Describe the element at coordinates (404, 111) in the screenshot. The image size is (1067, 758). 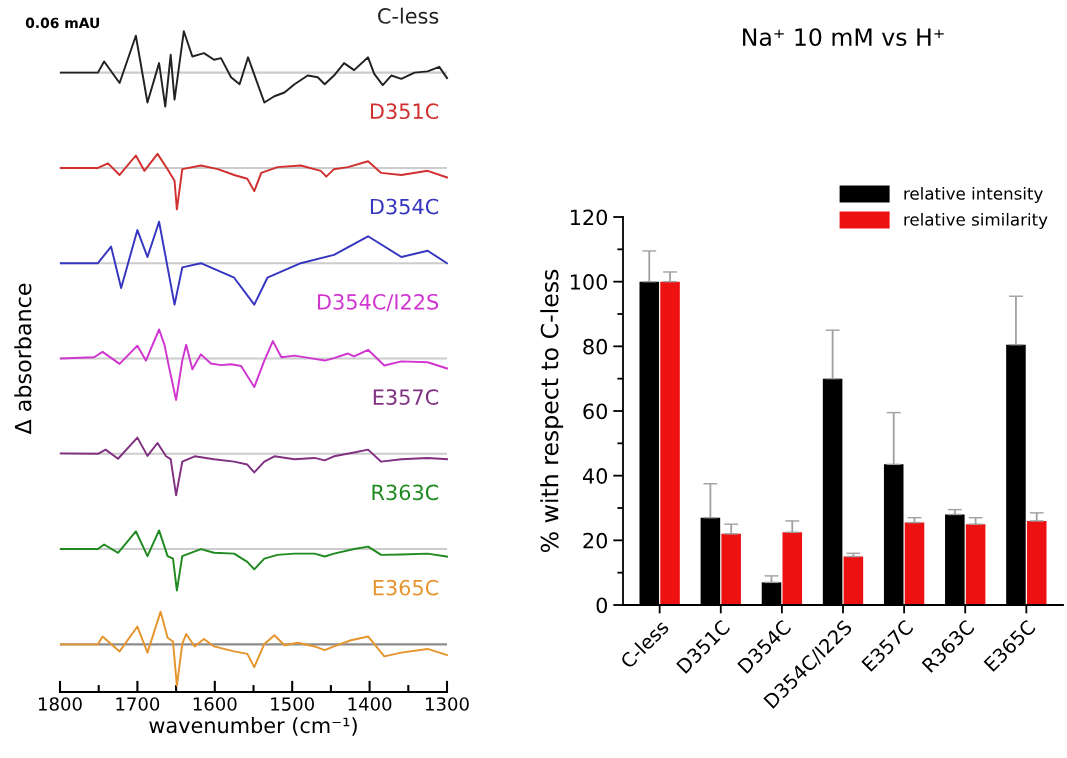
I see `text: D351C` at that location.